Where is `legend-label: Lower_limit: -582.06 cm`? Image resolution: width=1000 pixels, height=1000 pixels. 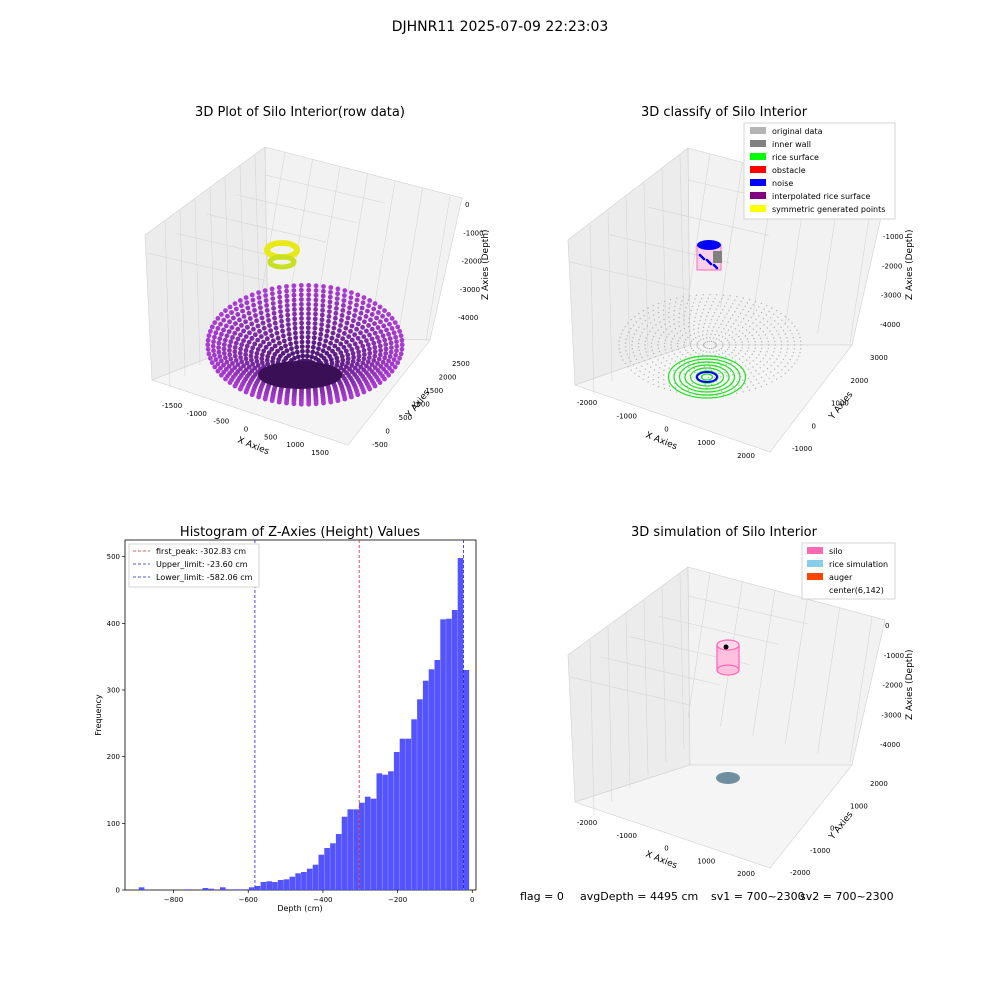
legend-label: Lower_limit: -582.06 cm is located at coordinates (204, 577).